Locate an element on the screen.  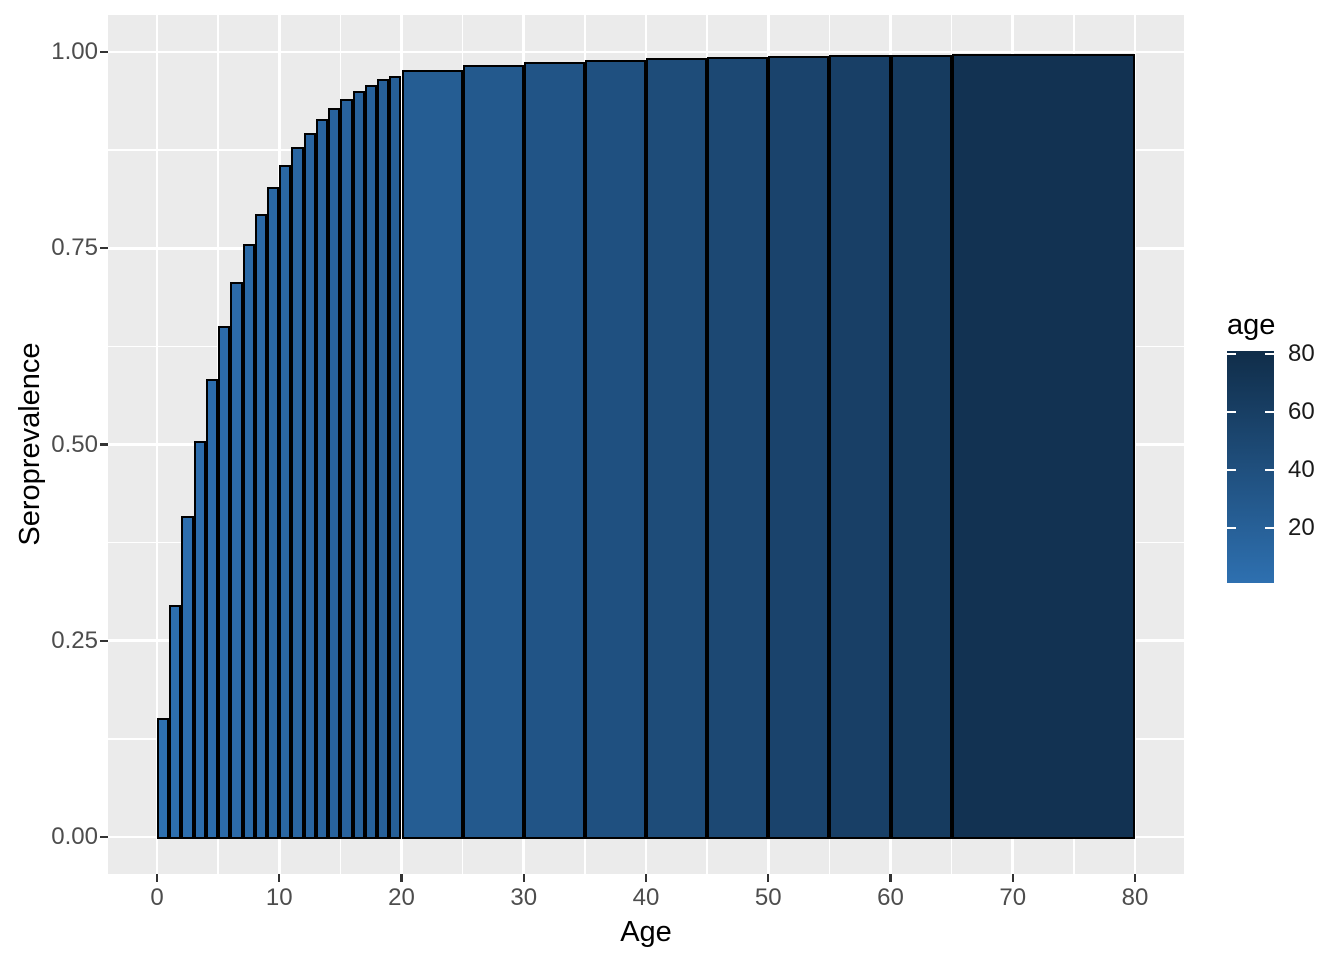
y-tick-label: 0.00 is located at coordinates (74, 836).